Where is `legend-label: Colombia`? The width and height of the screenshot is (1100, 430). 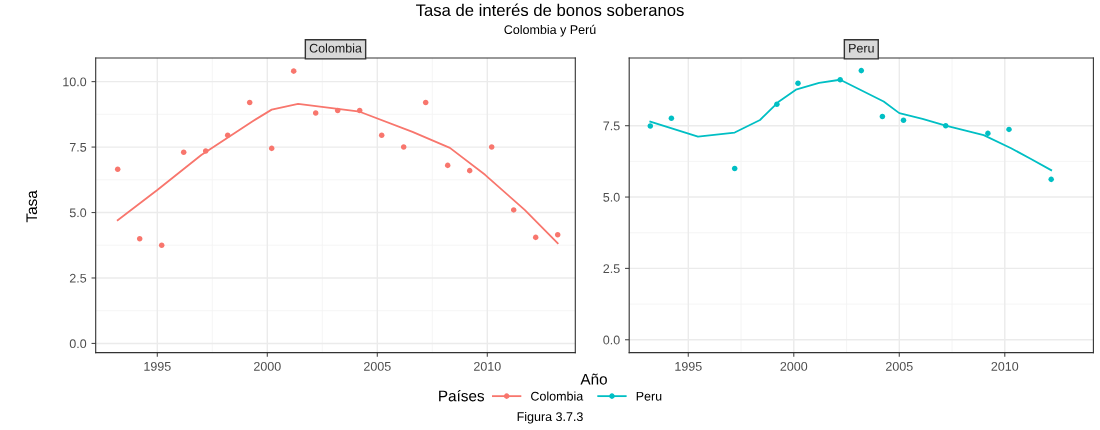
legend-label: Colombia is located at coordinates (557, 396).